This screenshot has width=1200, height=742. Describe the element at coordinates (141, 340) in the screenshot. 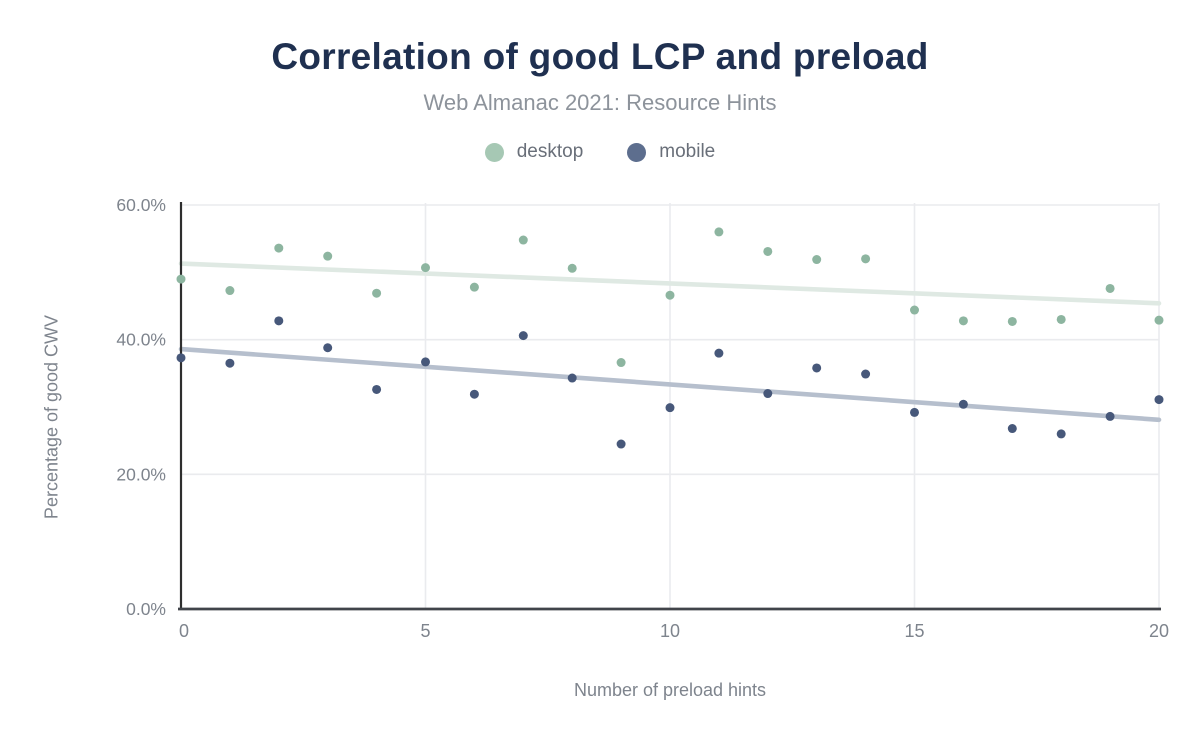

I see `y-tick-label: 40.0%` at that location.